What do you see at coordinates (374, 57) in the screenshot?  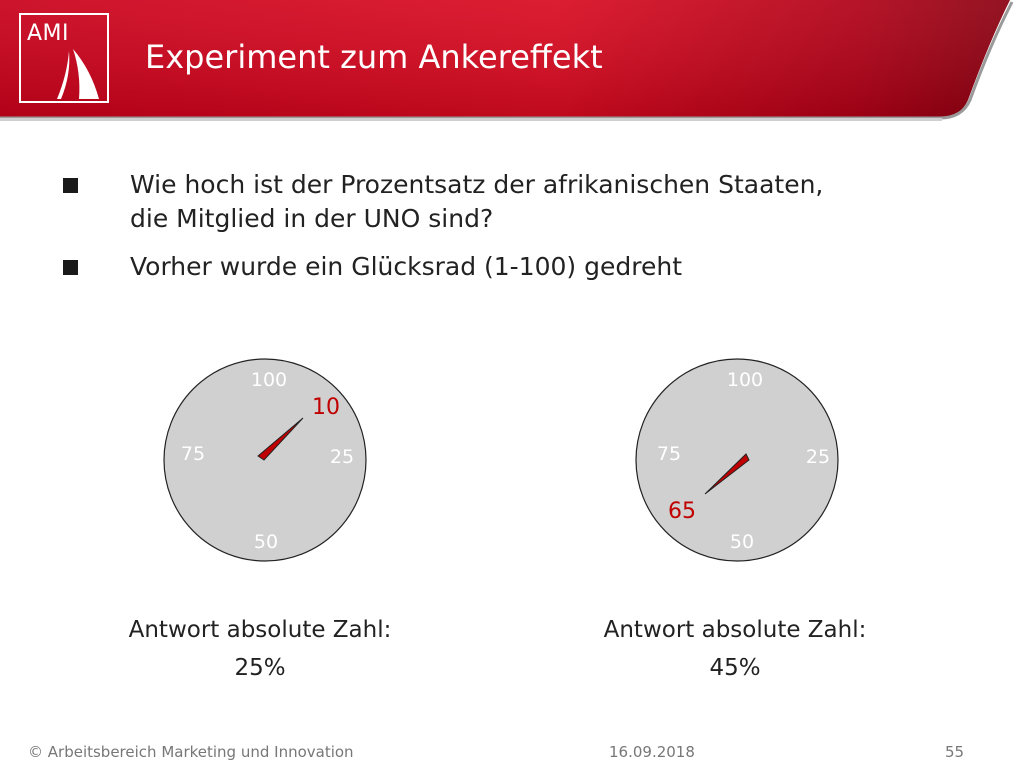 I see `page-title: Experiment zum Ankereffekt` at bounding box center [374, 57].